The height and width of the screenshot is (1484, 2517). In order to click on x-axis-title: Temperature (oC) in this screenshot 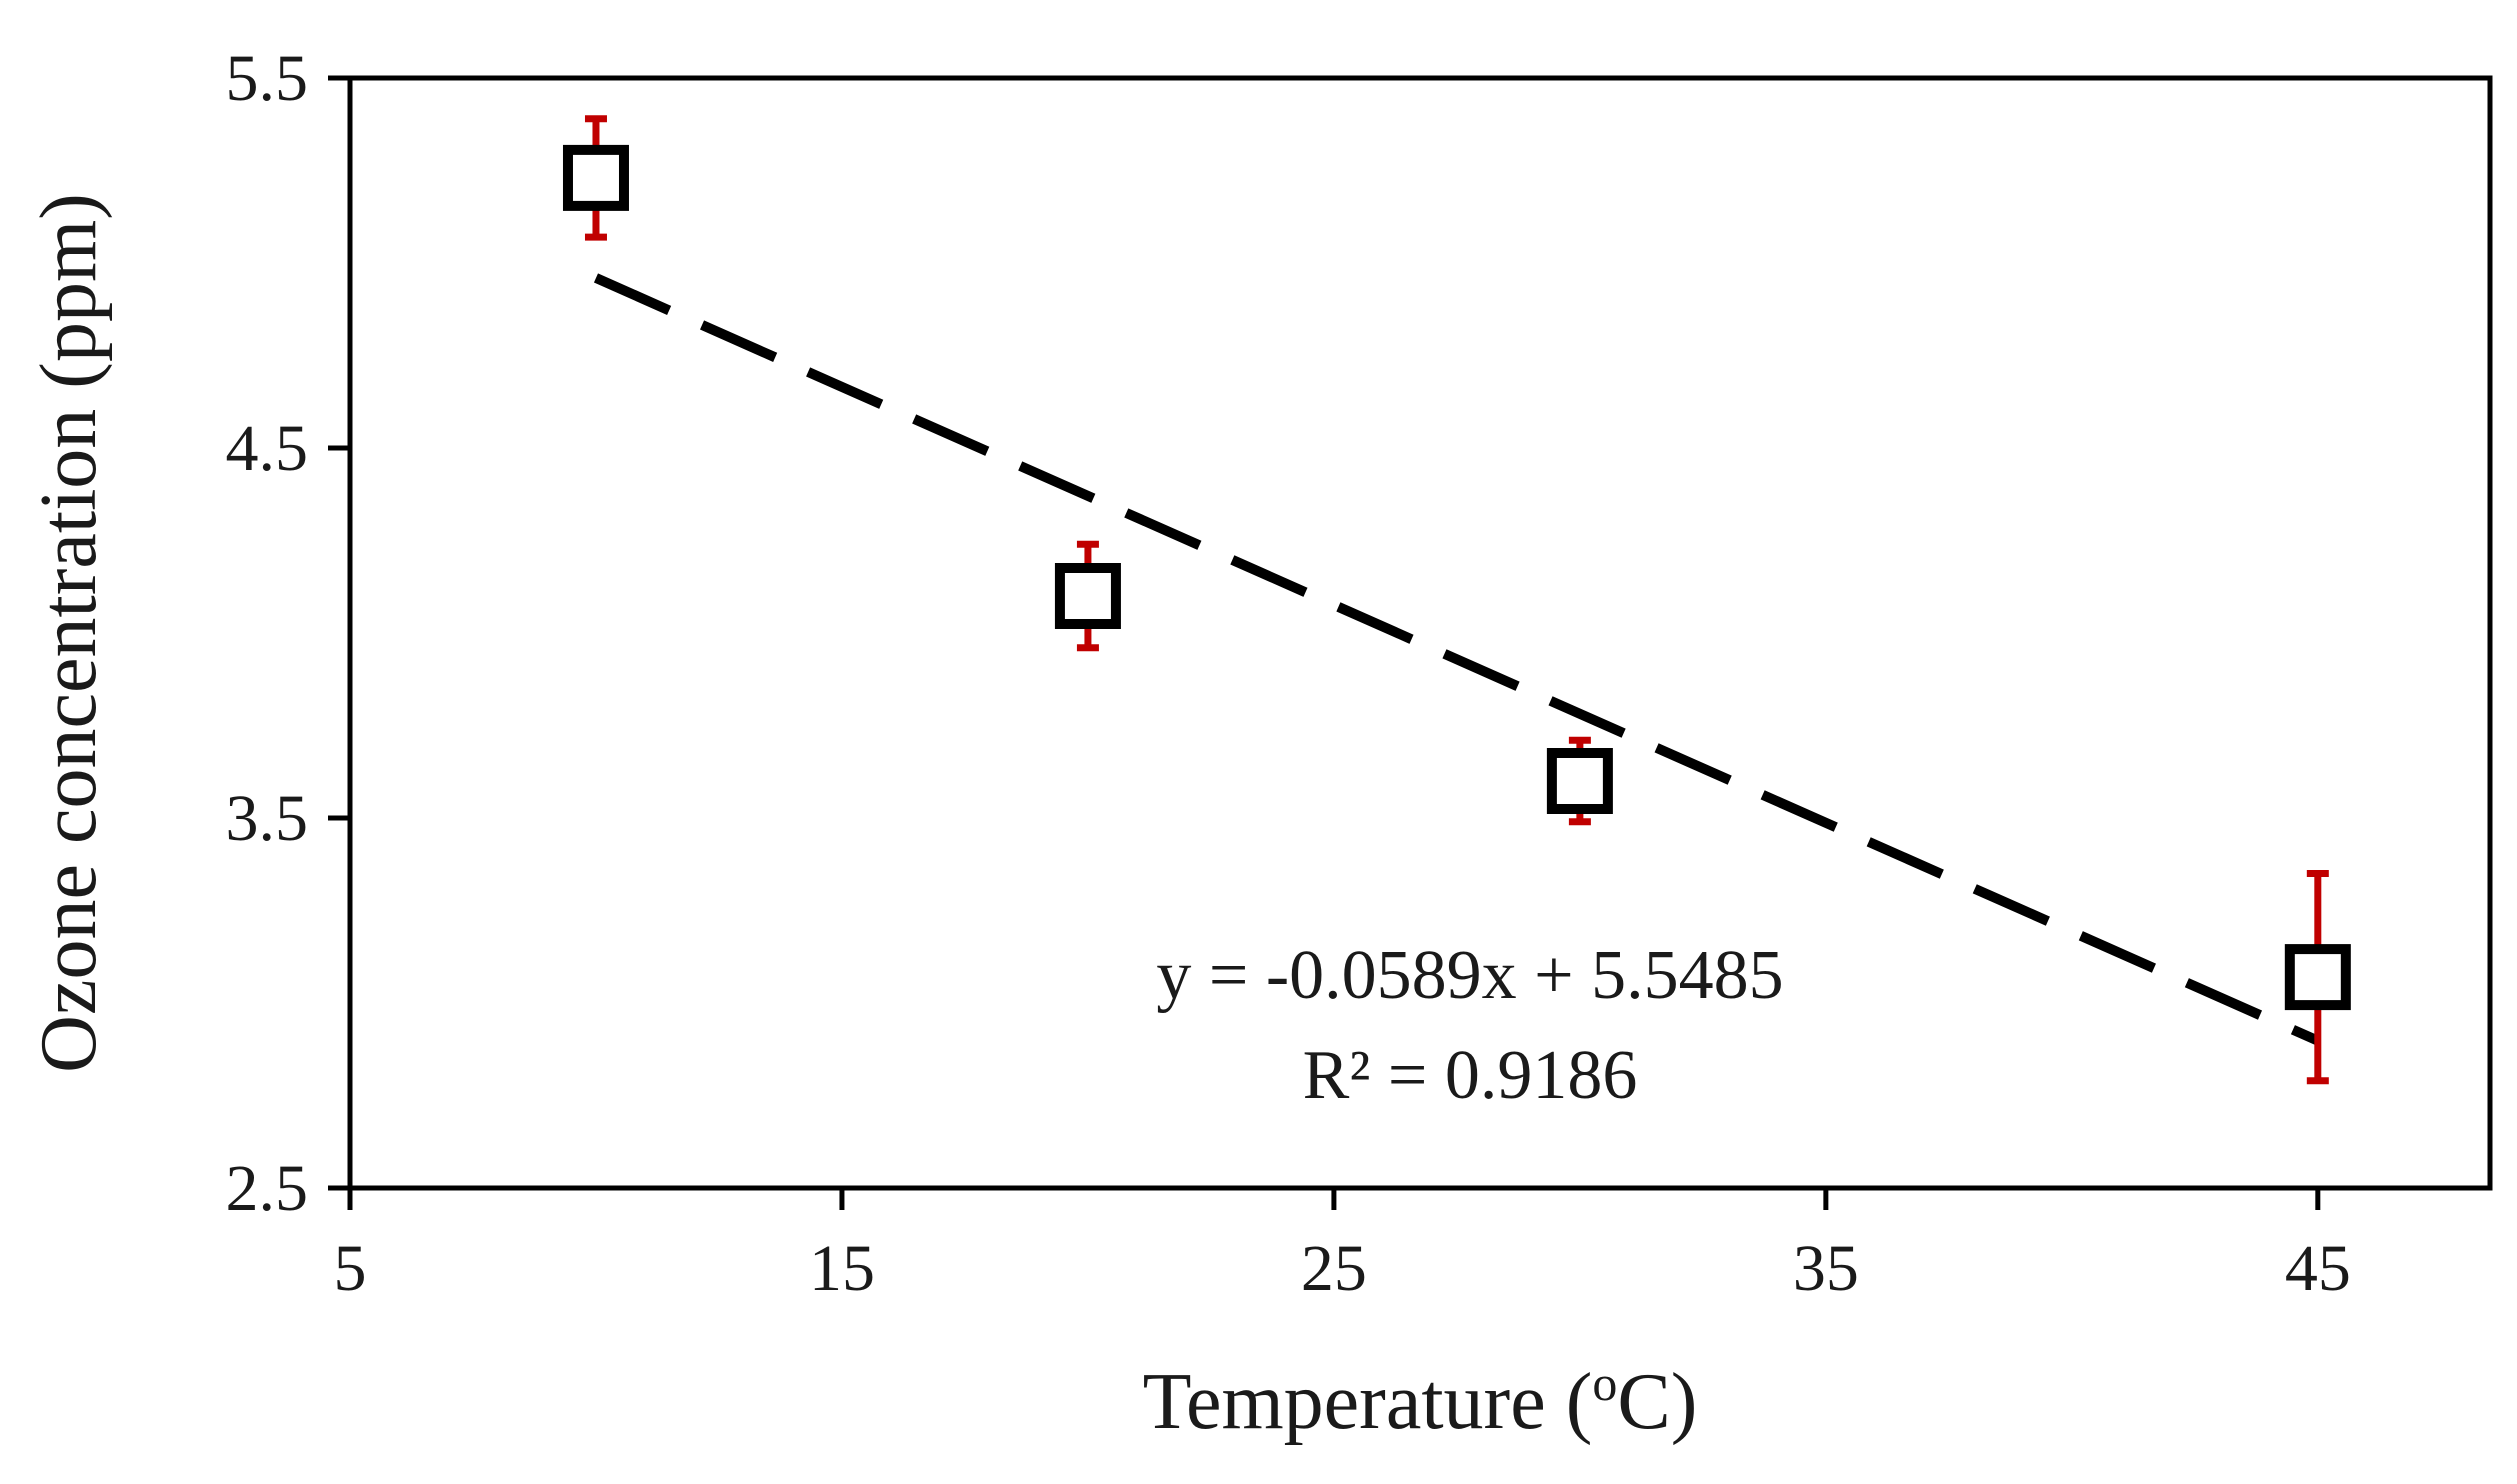, I will do `click(1420, 1400)`.